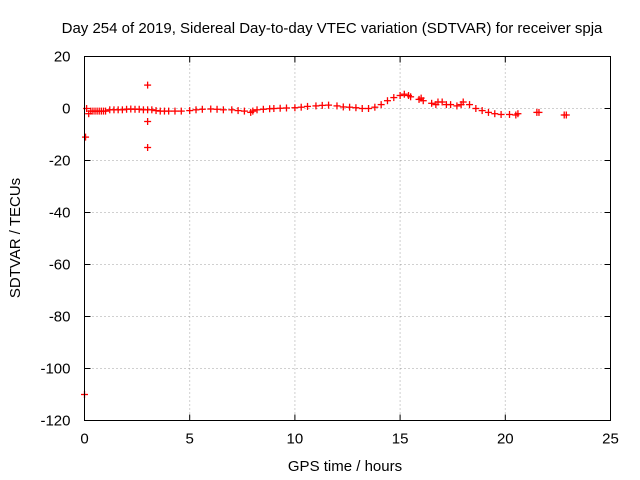 The image size is (640, 480). I want to click on x-tick-label: 10, so click(295, 439).